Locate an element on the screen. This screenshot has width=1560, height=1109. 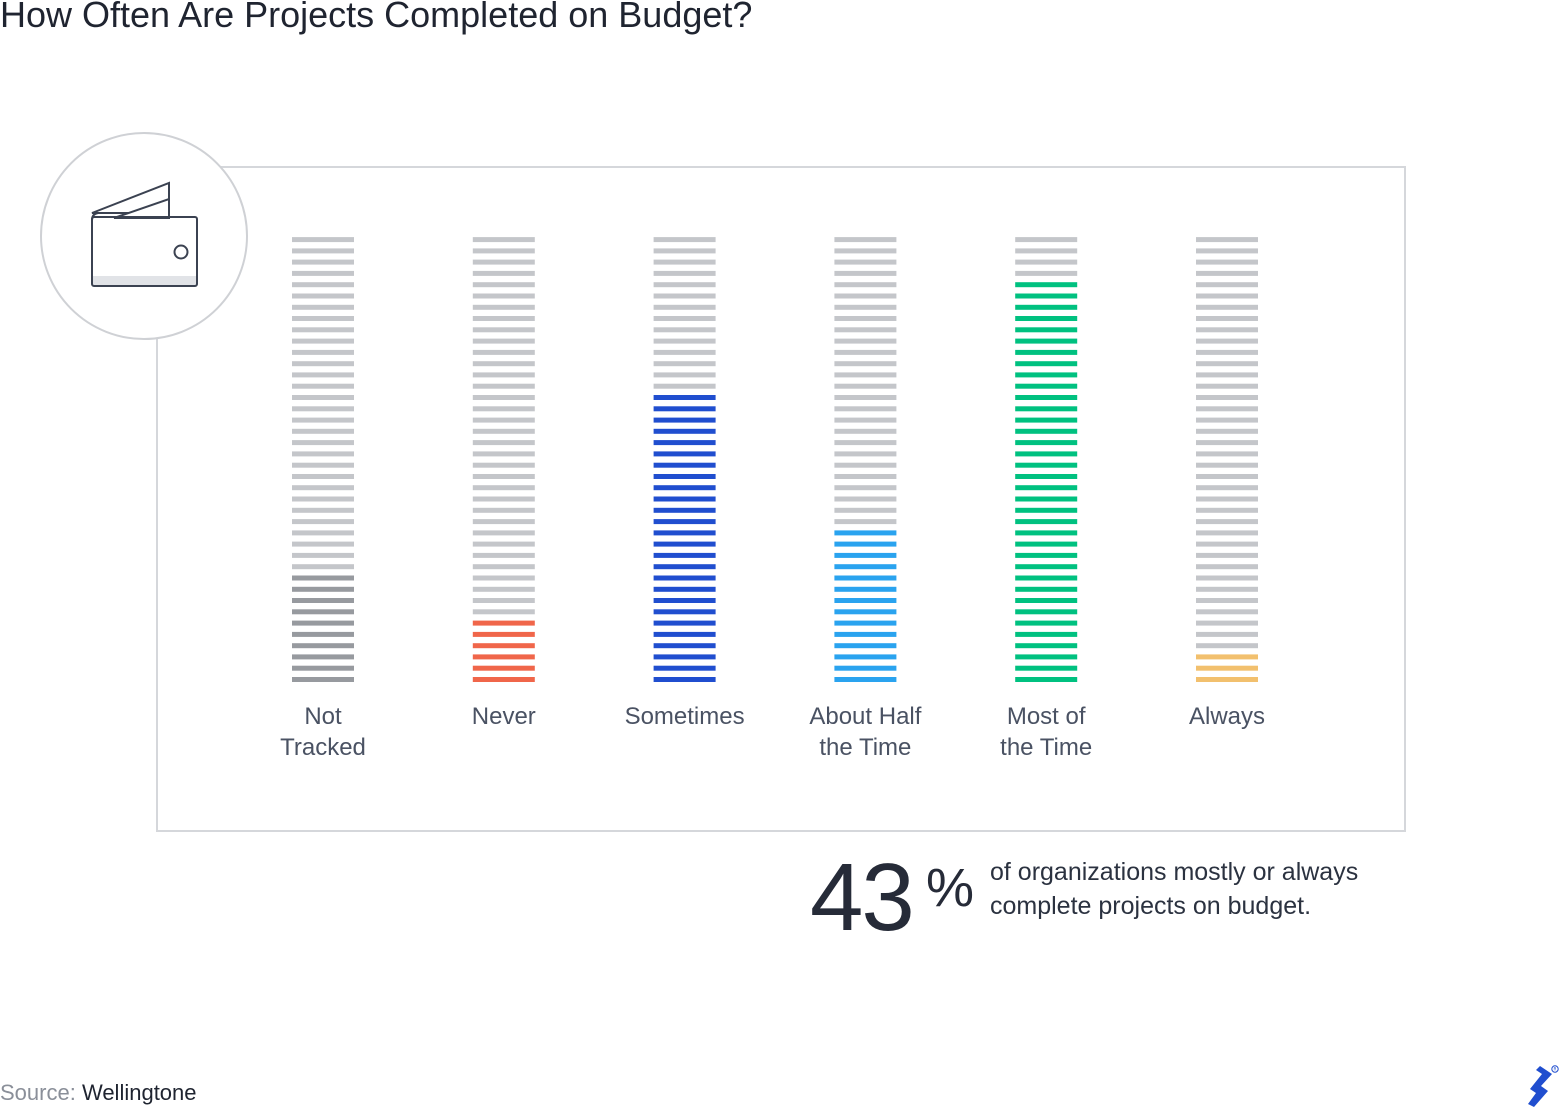
category-label-1: Never is located at coordinates (504, 716).